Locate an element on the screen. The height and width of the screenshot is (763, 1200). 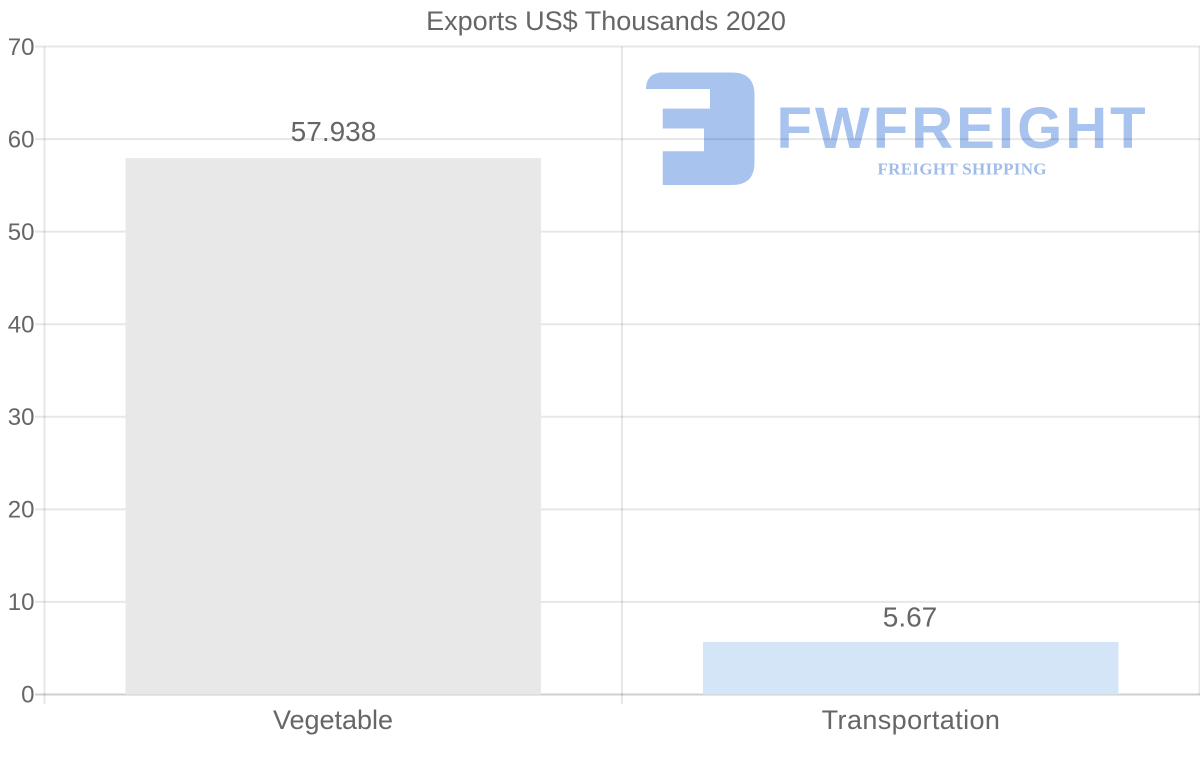
svg-text: 70 is located at coordinates (21, 47).